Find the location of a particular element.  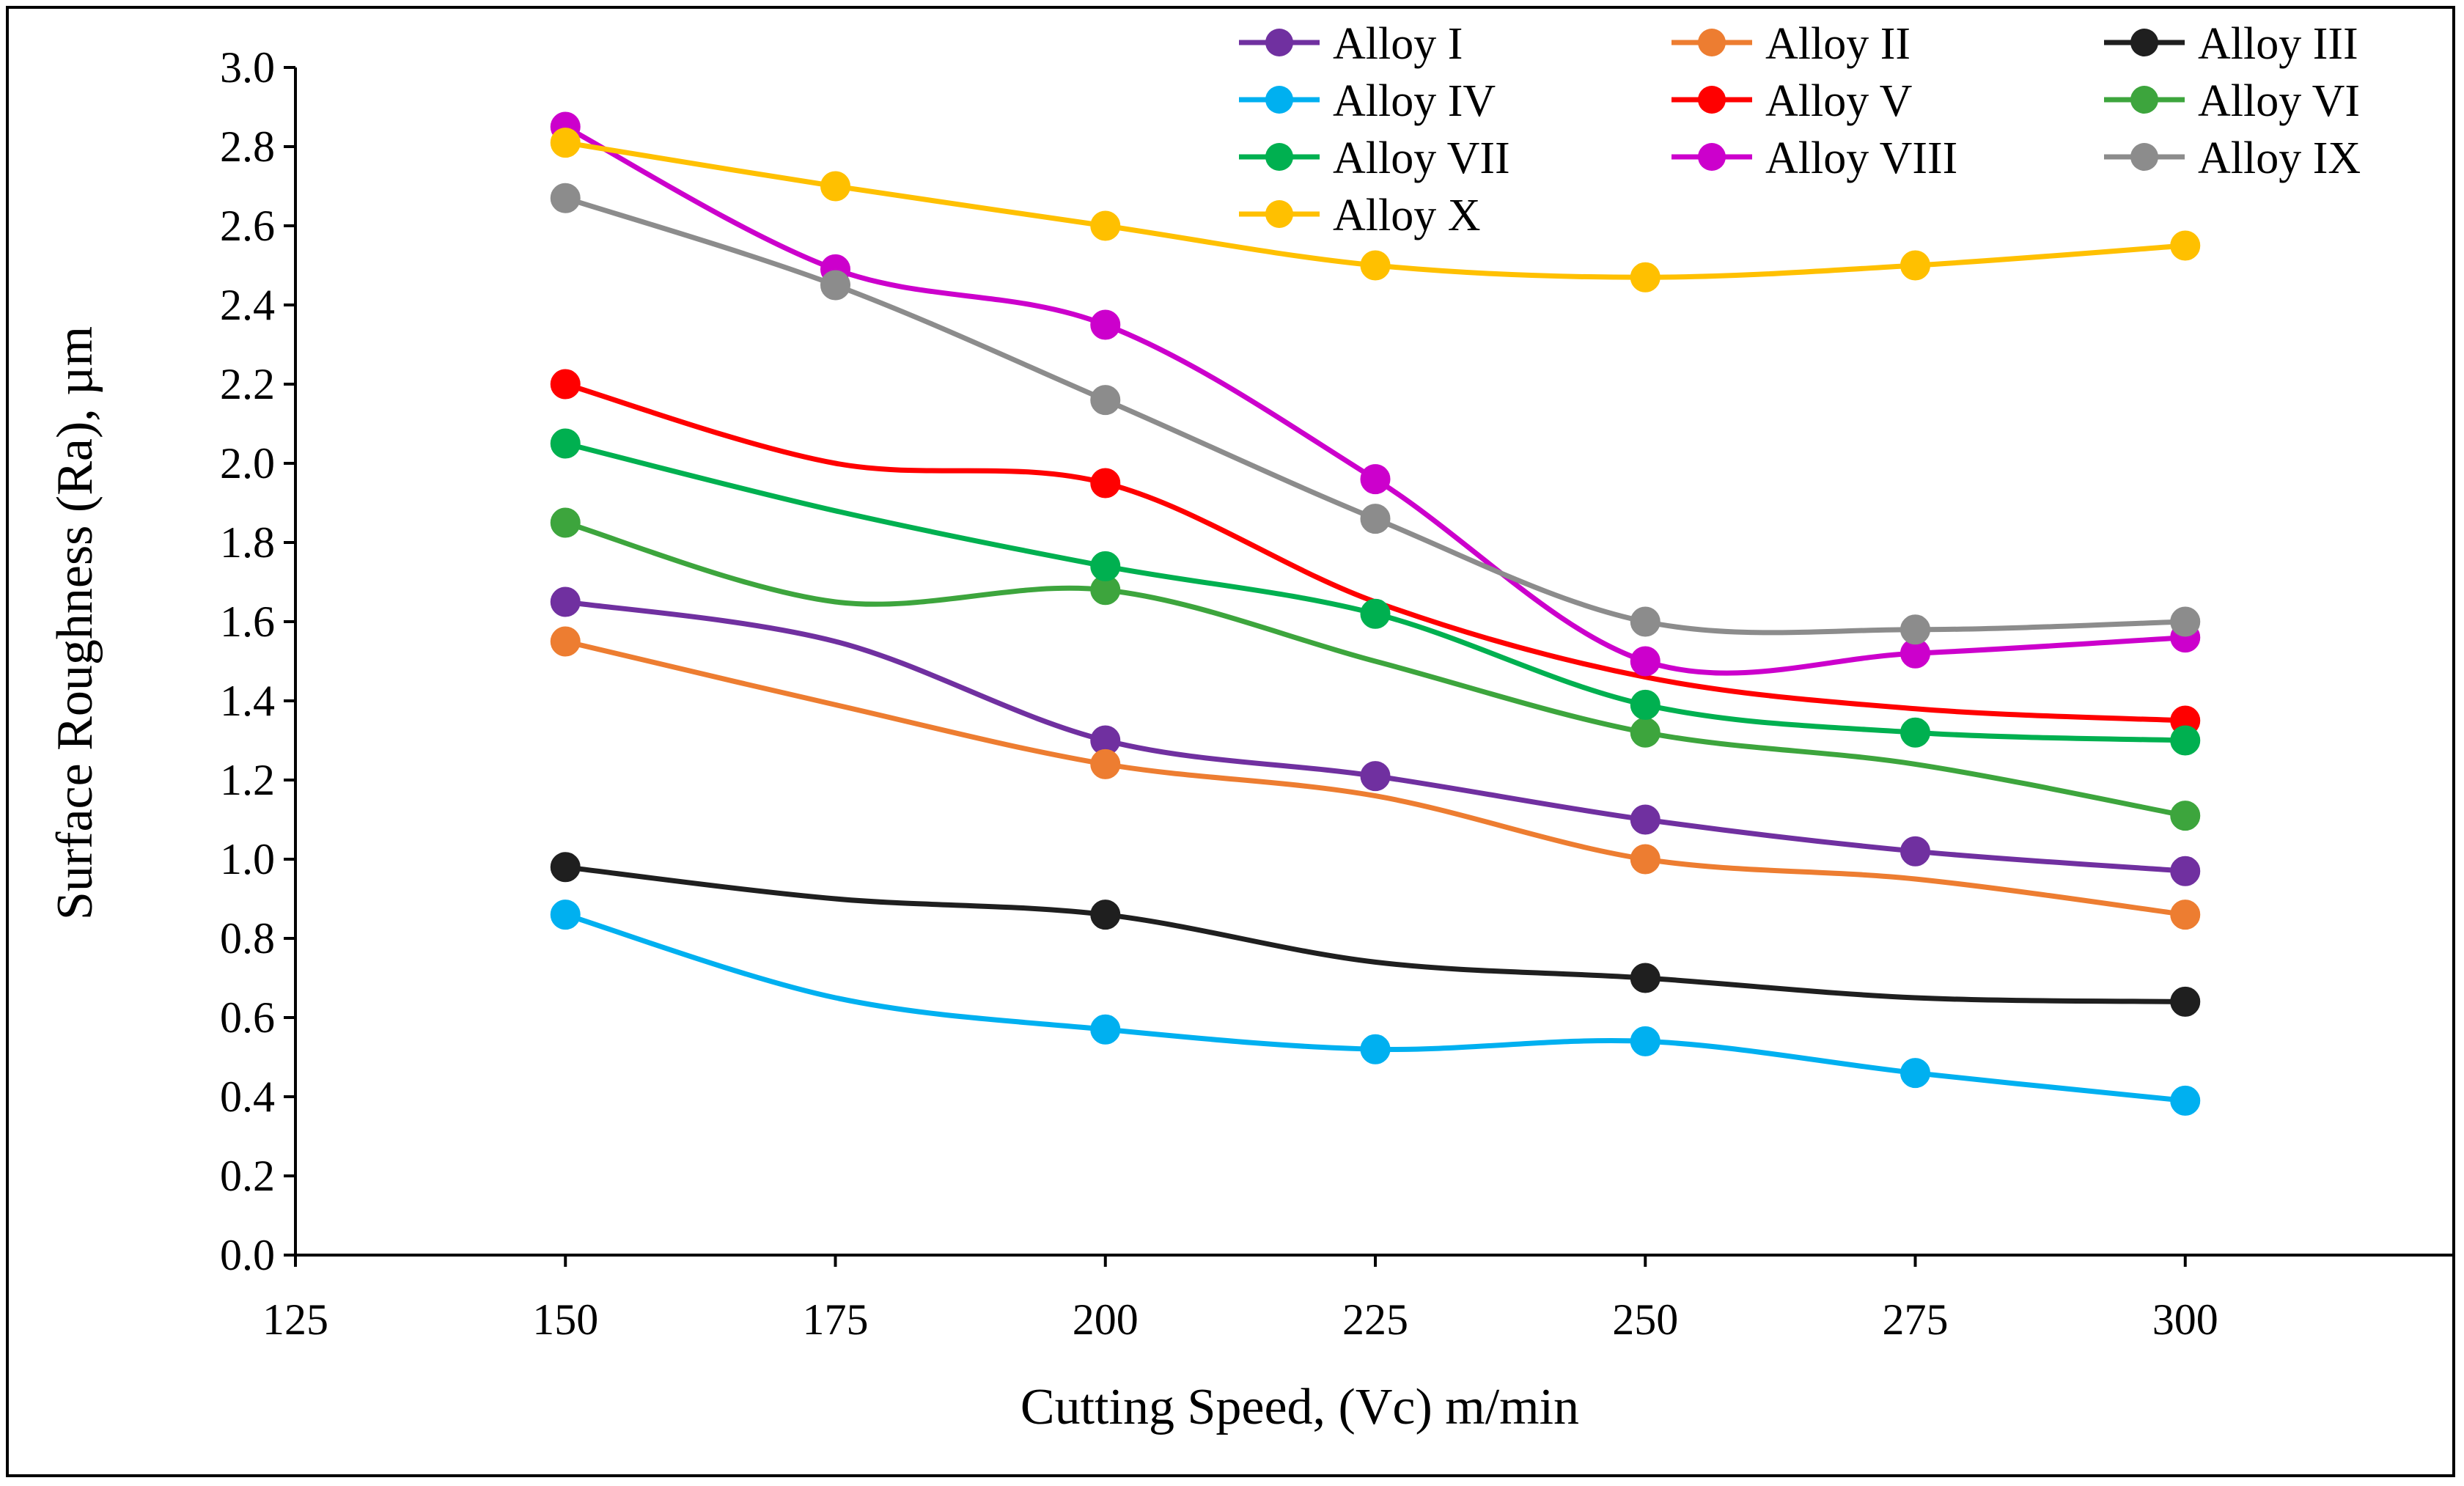

x-tick-label: 150 is located at coordinates (565, 1319).